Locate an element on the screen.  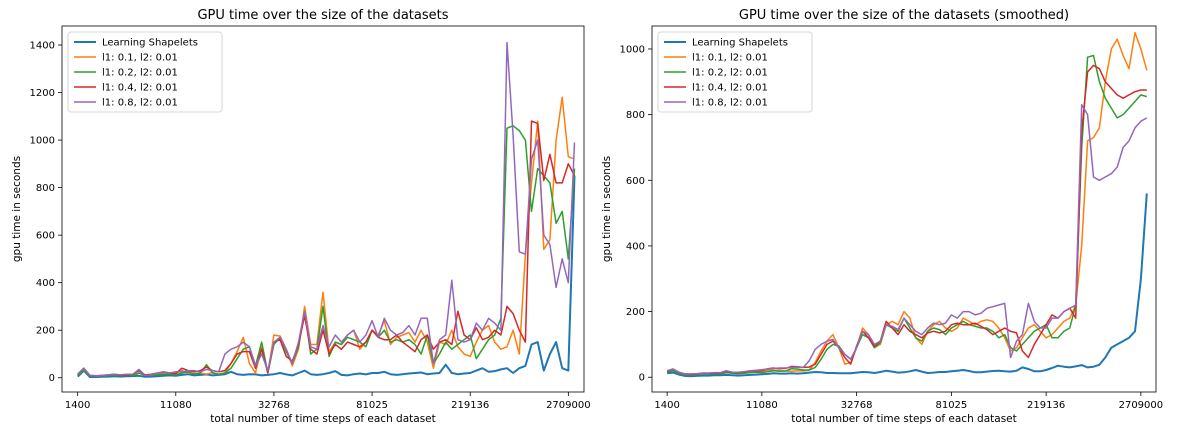
chart-title: GPU time over the size of the datasets is located at coordinates (322, 15).